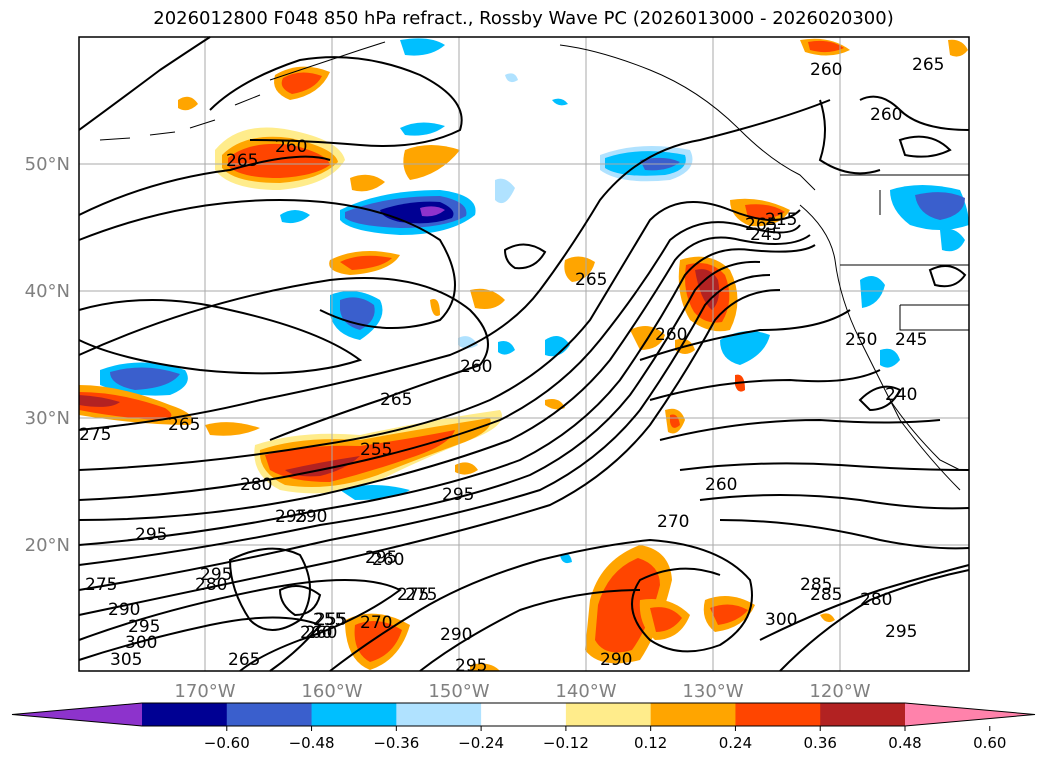 This screenshot has height=765, width=1047. What do you see at coordinates (331, 691) in the screenshot?
I see `lon-label: 160°W` at bounding box center [331, 691].